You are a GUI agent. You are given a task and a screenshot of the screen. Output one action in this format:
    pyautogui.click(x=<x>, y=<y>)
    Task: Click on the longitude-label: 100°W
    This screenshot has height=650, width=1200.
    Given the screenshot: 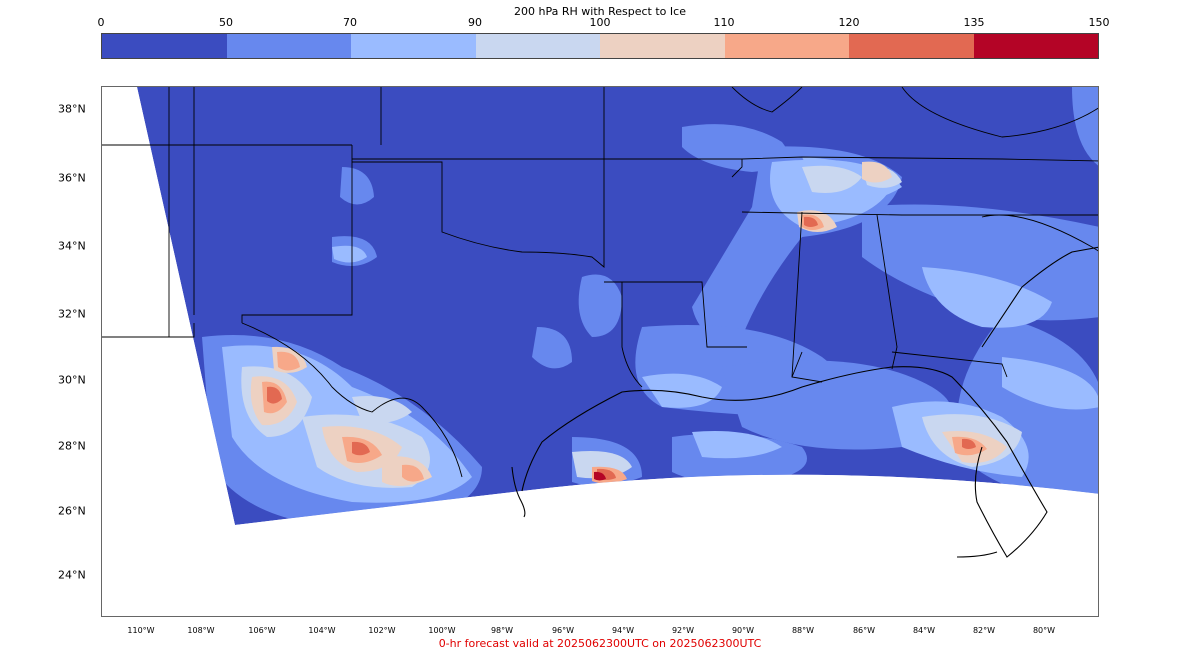 What is the action you would take?
    pyautogui.click(x=442, y=630)
    